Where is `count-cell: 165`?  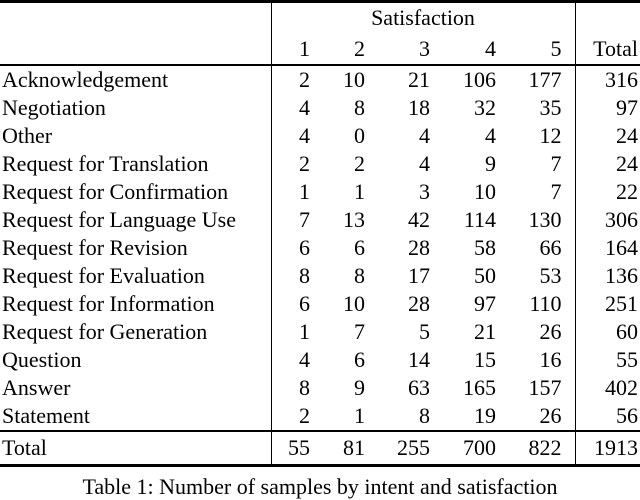 count-cell: 165 is located at coordinates (479, 387).